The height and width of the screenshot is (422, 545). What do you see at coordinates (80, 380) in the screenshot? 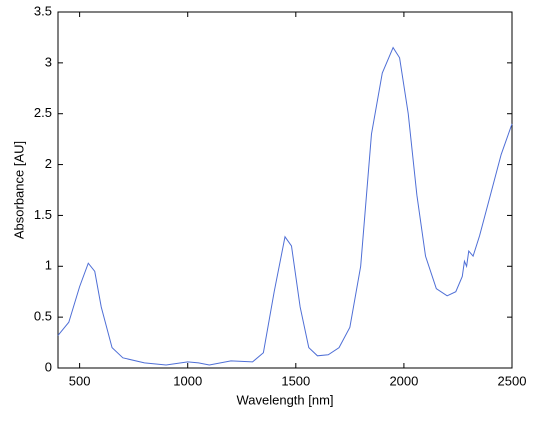
I see `x-tick-label: 500` at bounding box center [80, 380].